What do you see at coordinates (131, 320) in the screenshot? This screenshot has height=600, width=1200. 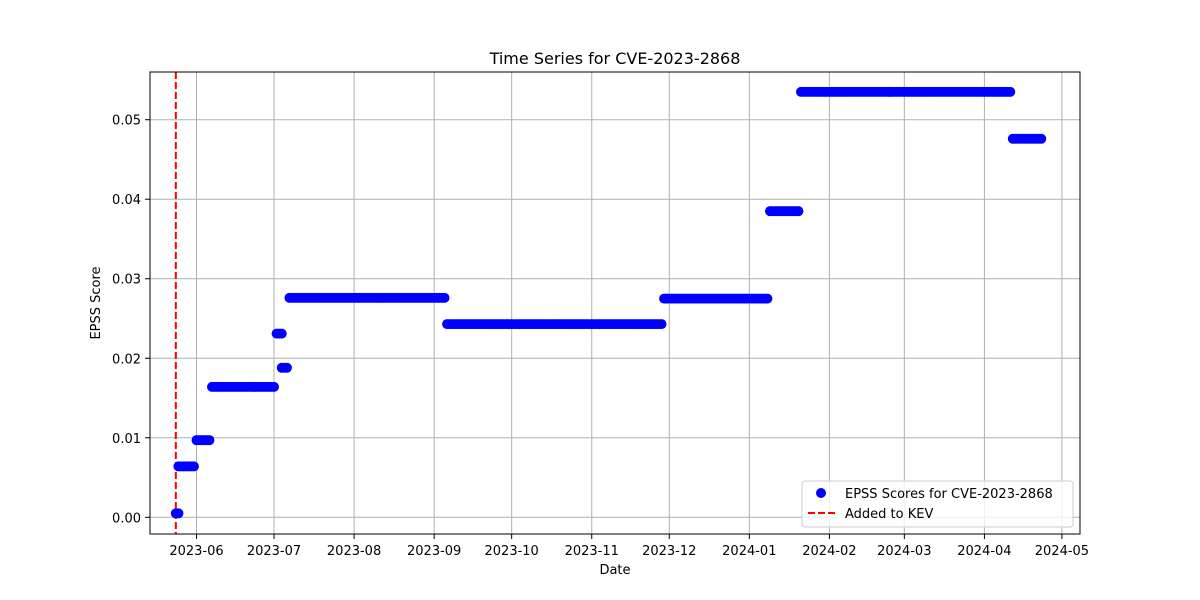 I see `y-axis: 0.00 0.01 0.02 0.03 0.04 0.05` at bounding box center [131, 320].